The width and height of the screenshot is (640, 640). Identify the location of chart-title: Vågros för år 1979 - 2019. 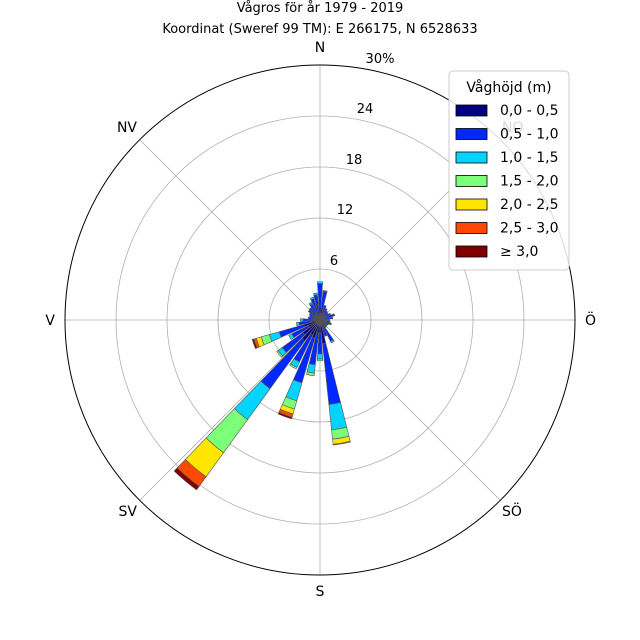
(320, 8).